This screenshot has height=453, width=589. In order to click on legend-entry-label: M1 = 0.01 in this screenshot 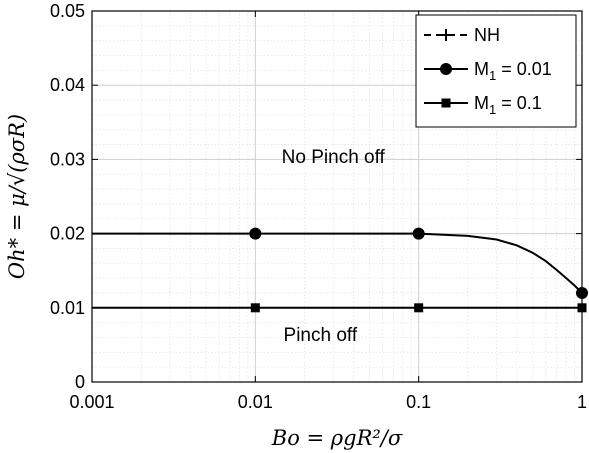, I will do `click(513, 71)`.